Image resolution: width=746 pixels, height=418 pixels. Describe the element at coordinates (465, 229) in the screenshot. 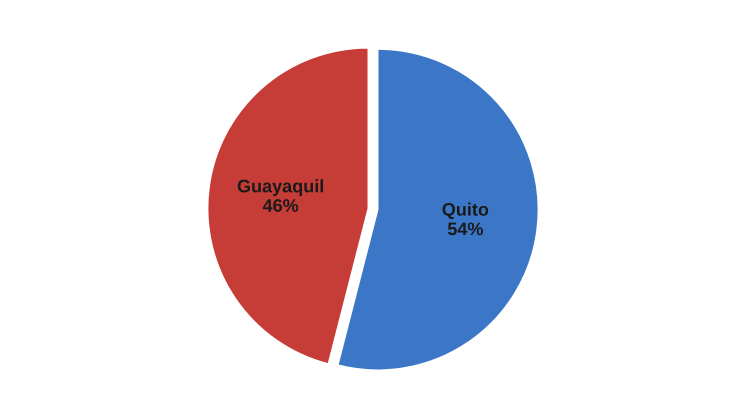

I see `data-label: 54%` at that location.